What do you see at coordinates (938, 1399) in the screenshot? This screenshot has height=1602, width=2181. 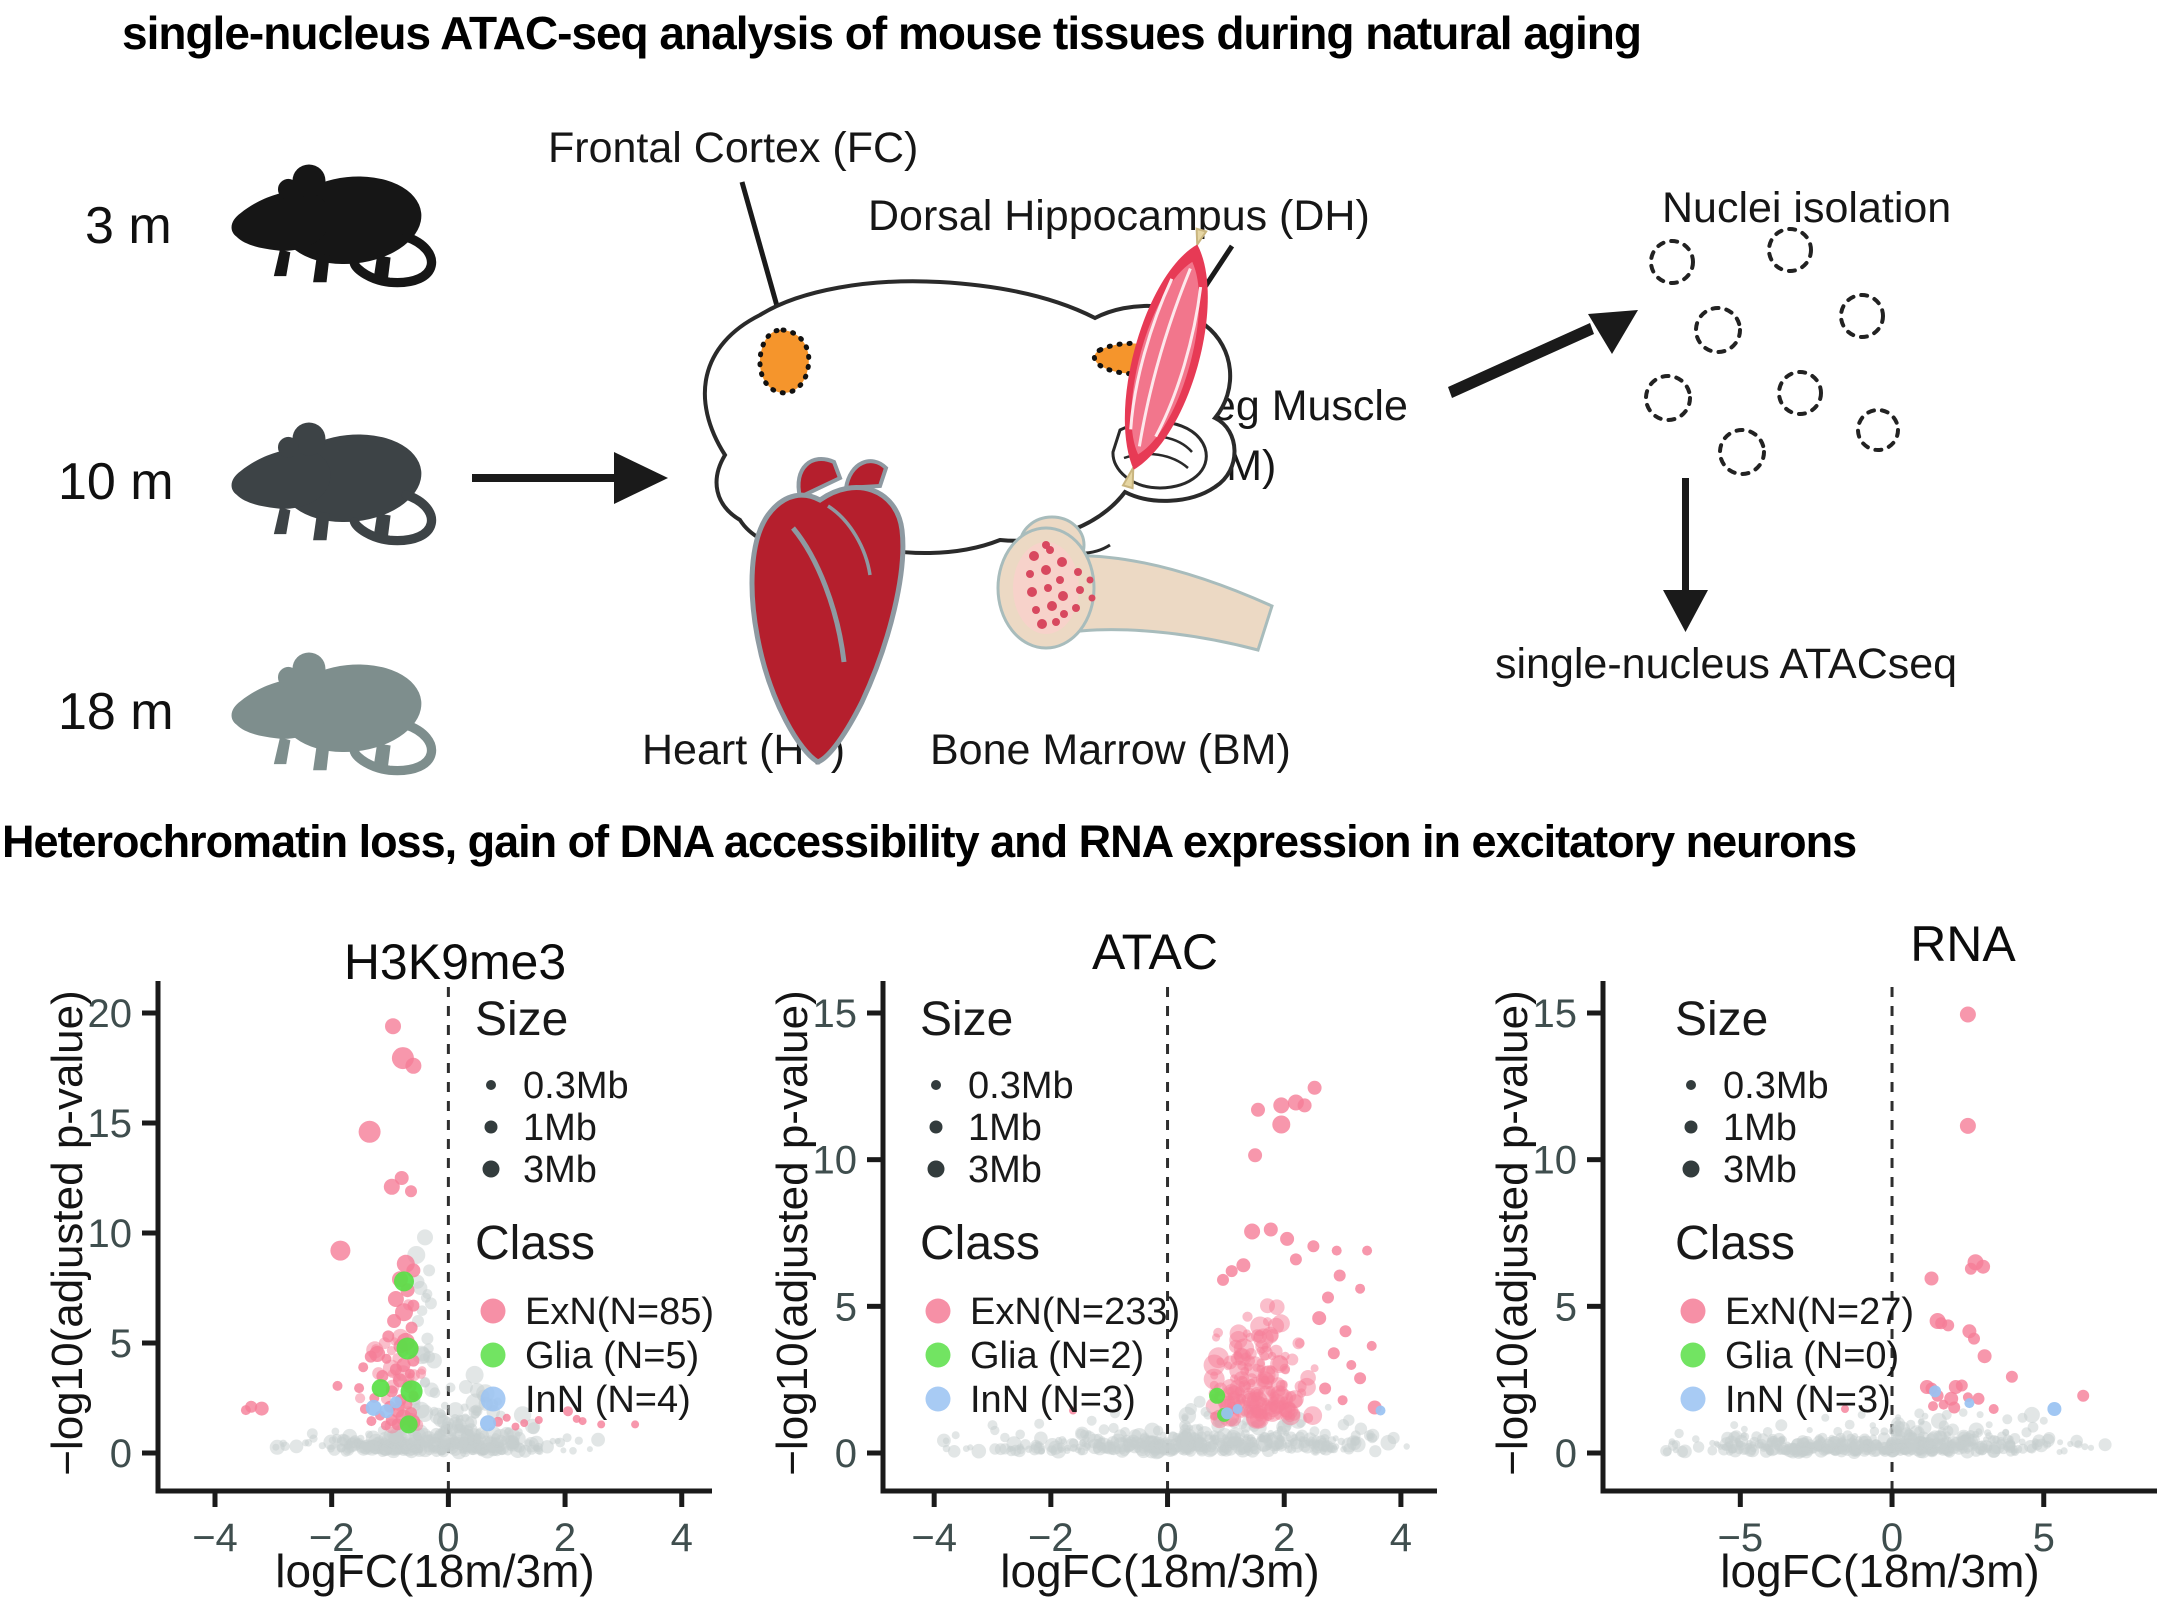 I see `legend-class-dot` at bounding box center [938, 1399].